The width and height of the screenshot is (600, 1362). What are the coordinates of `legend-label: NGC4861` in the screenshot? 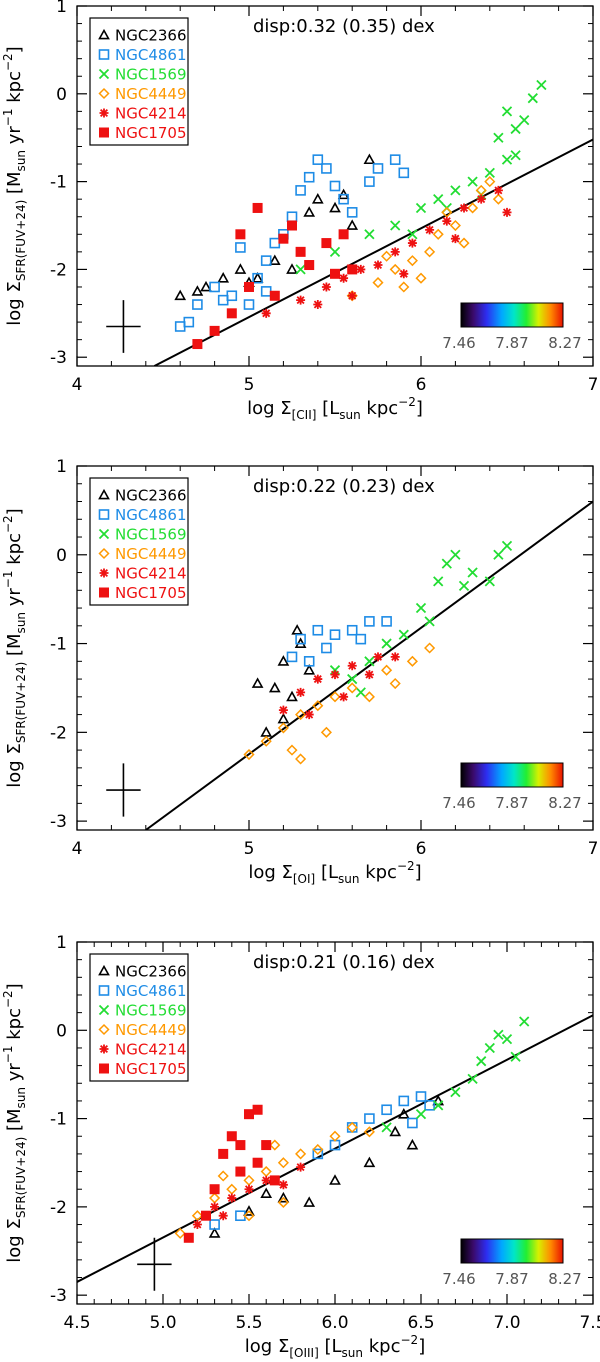 It's located at (151, 515).